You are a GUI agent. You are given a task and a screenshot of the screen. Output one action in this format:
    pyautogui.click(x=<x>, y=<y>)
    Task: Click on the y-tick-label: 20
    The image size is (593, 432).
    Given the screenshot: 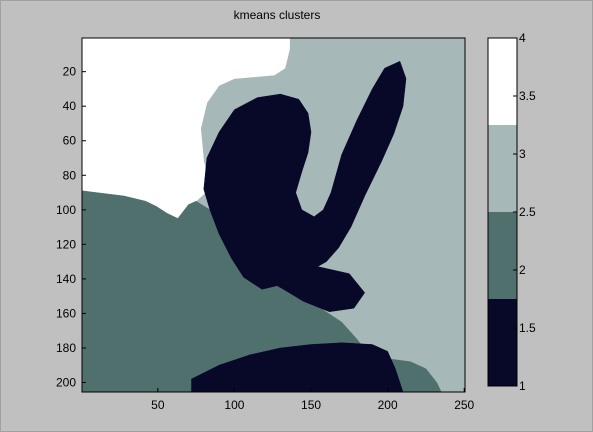 What is the action you would take?
    pyautogui.click(x=70, y=72)
    